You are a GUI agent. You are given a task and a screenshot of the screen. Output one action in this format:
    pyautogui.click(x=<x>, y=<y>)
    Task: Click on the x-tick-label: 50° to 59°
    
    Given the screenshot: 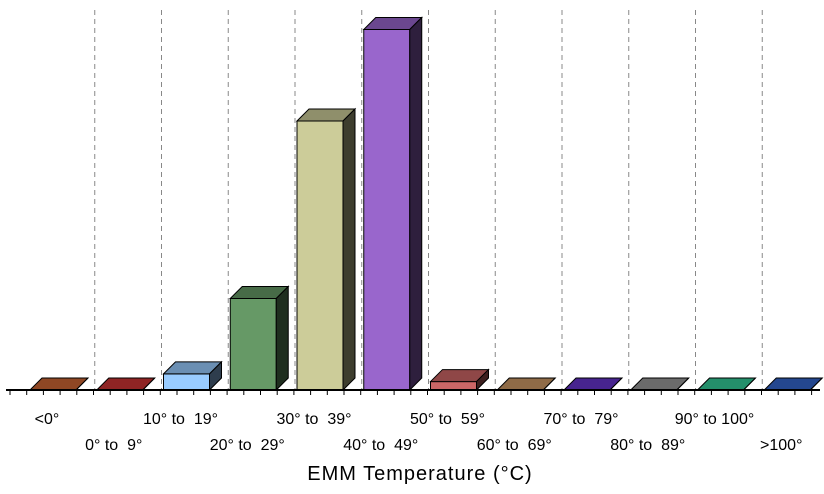 What is the action you would take?
    pyautogui.click(x=447, y=419)
    